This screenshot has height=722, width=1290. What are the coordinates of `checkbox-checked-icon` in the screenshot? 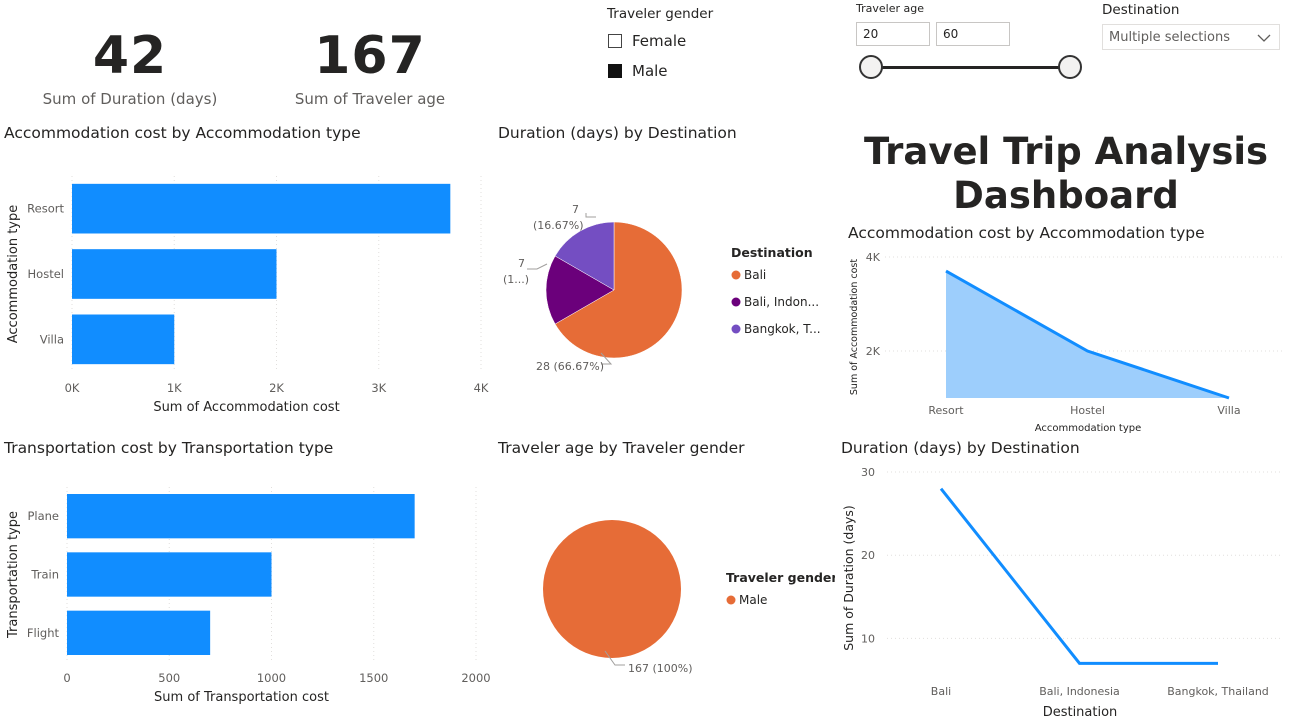 It's located at (615, 71).